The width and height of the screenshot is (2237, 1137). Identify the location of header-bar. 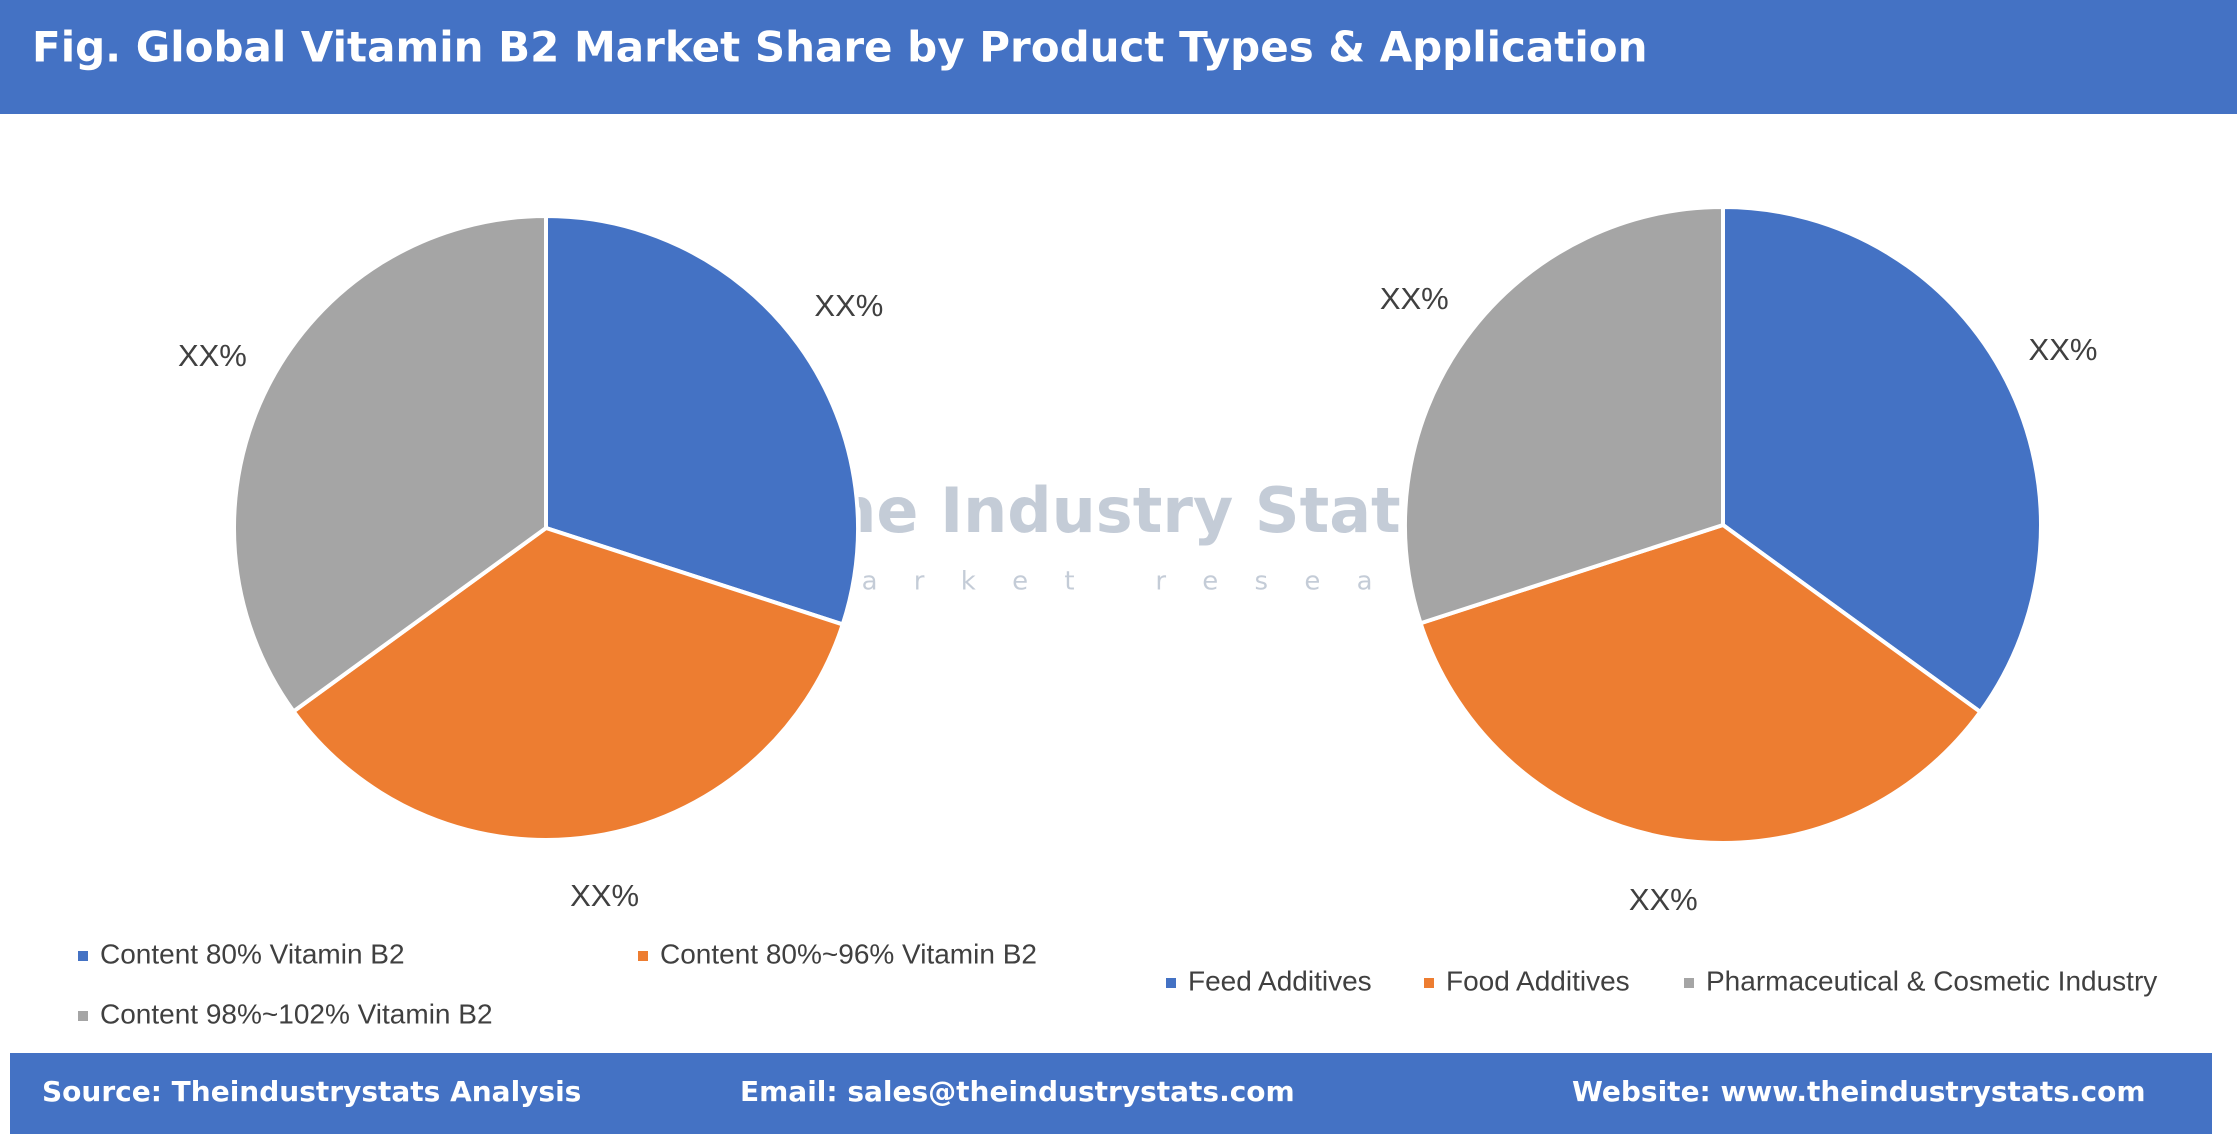
(1118, 57).